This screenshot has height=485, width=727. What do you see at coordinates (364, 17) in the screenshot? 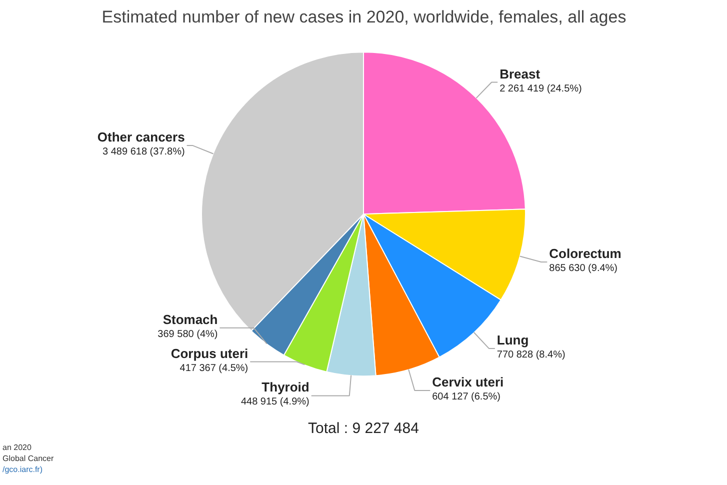
I see `chart-title: Estimated number of new cases in 2020, worldwide, females, all ages` at bounding box center [364, 17].